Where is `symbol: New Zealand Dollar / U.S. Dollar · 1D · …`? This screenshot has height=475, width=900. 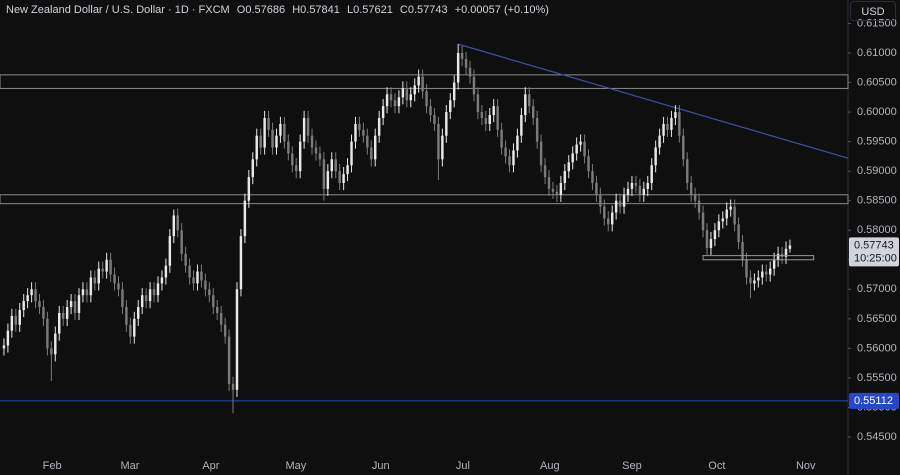 symbol: New Zealand Dollar / U.S. Dollar · 1D · … is located at coordinates (118, 10).